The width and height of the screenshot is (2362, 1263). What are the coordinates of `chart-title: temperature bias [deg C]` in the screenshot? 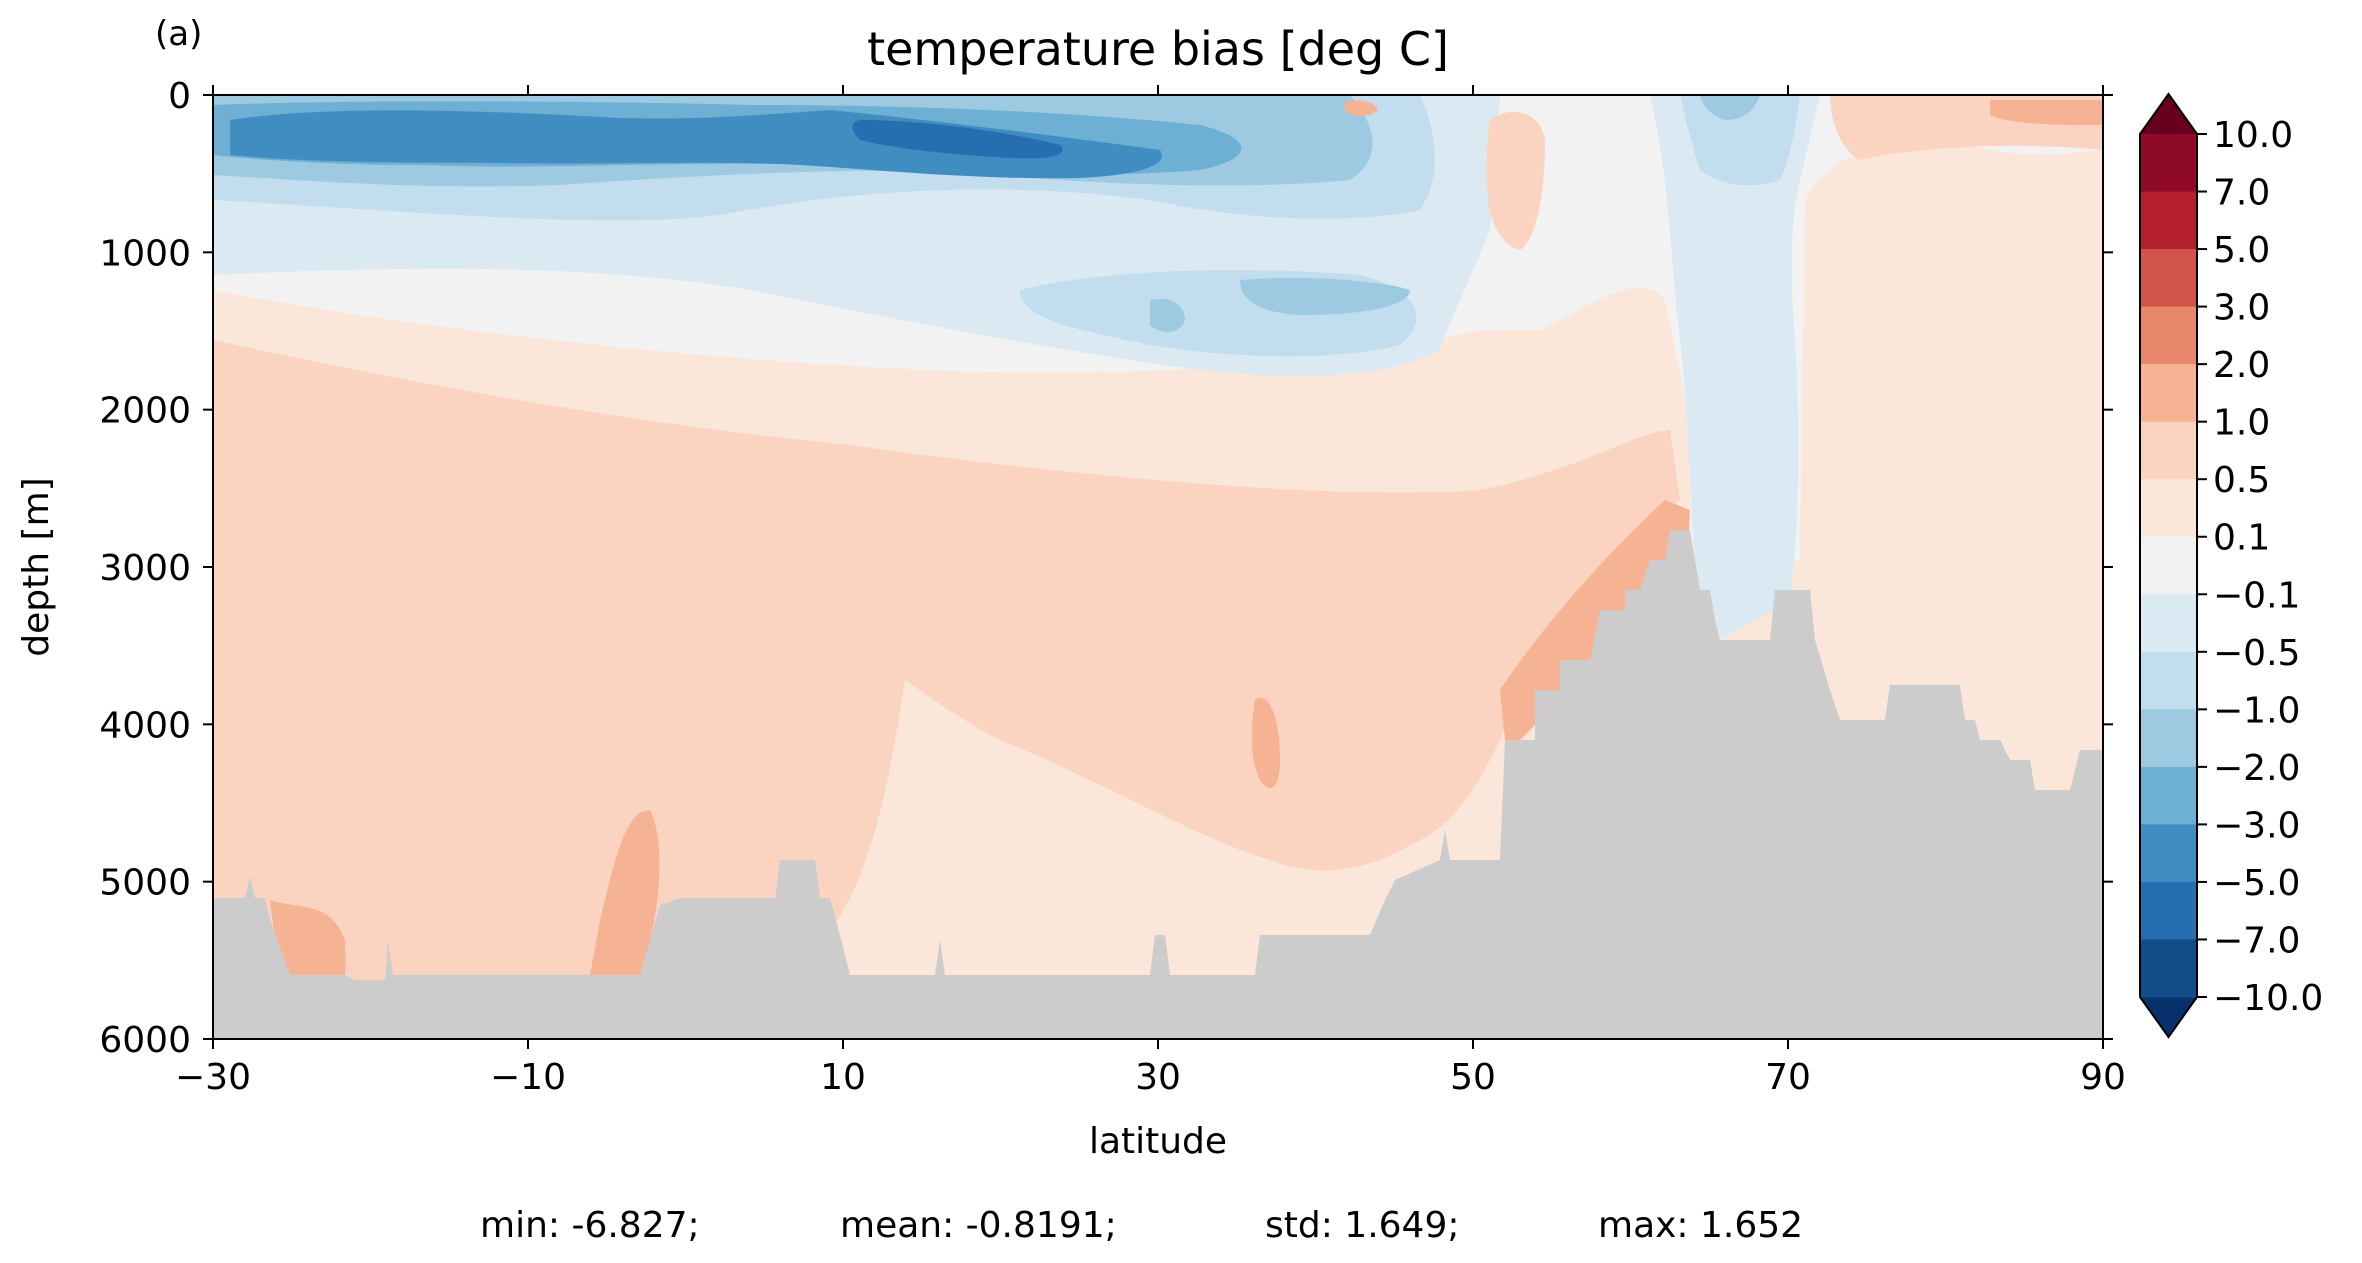 It's located at (1158, 49).